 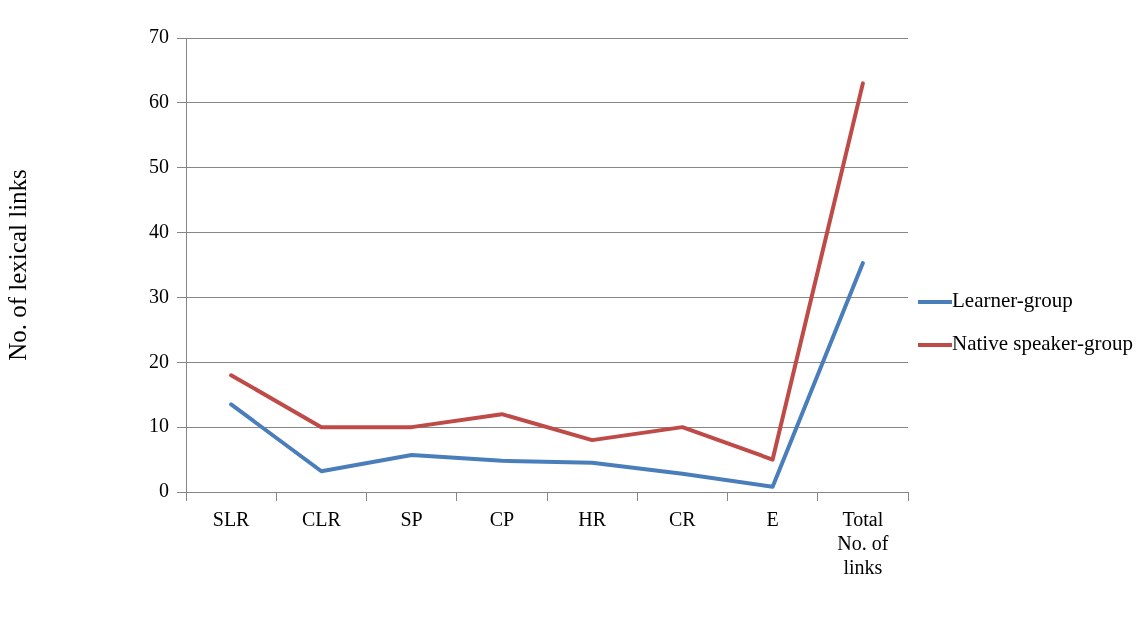 What do you see at coordinates (17, 265) in the screenshot?
I see `y-axis-title: No. of lexical links` at bounding box center [17, 265].